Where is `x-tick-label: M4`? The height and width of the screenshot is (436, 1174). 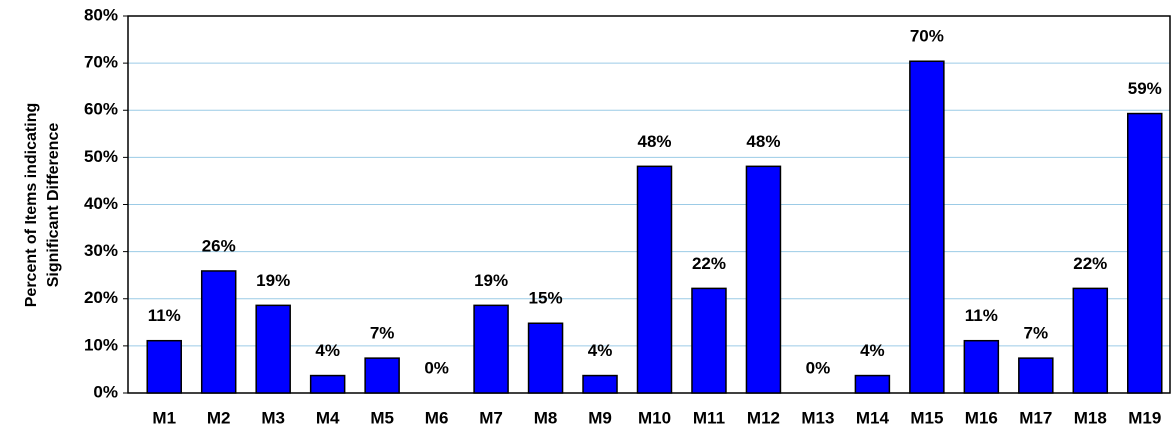
x-tick-label: M4 is located at coordinates (328, 417).